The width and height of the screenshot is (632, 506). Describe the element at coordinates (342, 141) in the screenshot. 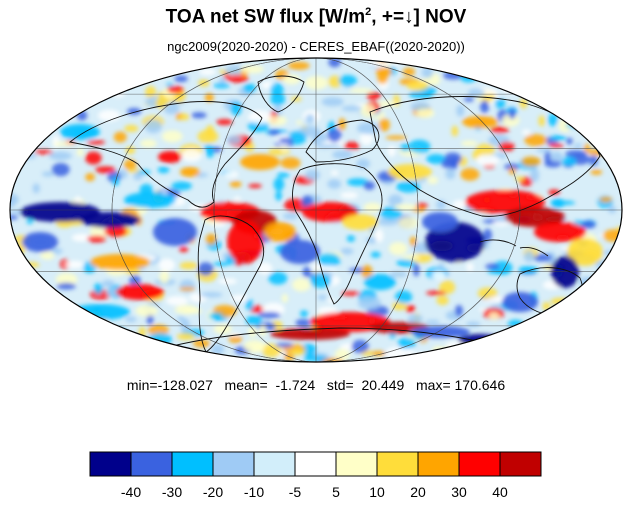

I see `coastline-europe` at that location.